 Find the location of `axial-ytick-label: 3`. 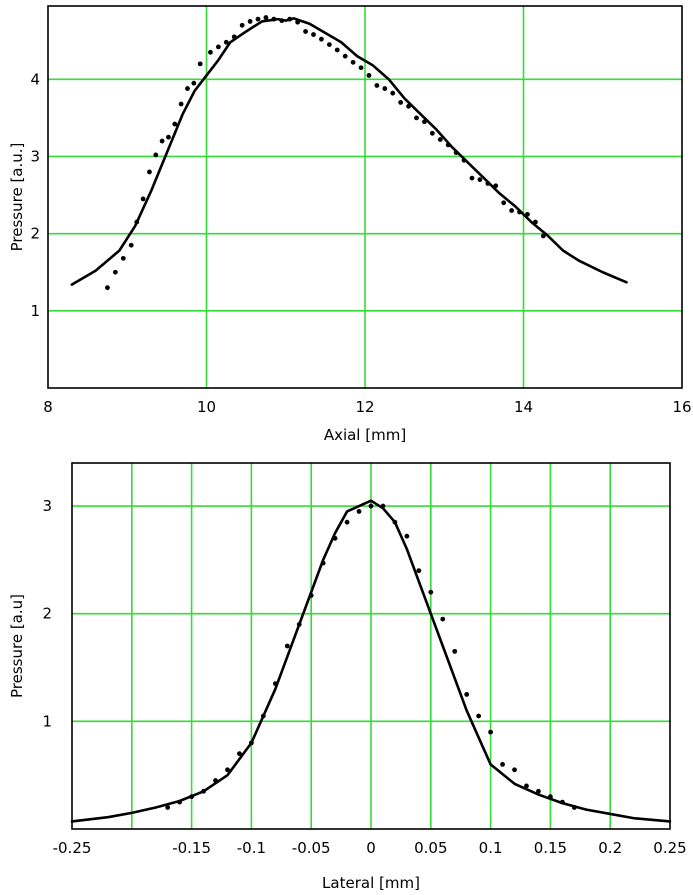

axial-ytick-label: 3 is located at coordinates (35, 156).